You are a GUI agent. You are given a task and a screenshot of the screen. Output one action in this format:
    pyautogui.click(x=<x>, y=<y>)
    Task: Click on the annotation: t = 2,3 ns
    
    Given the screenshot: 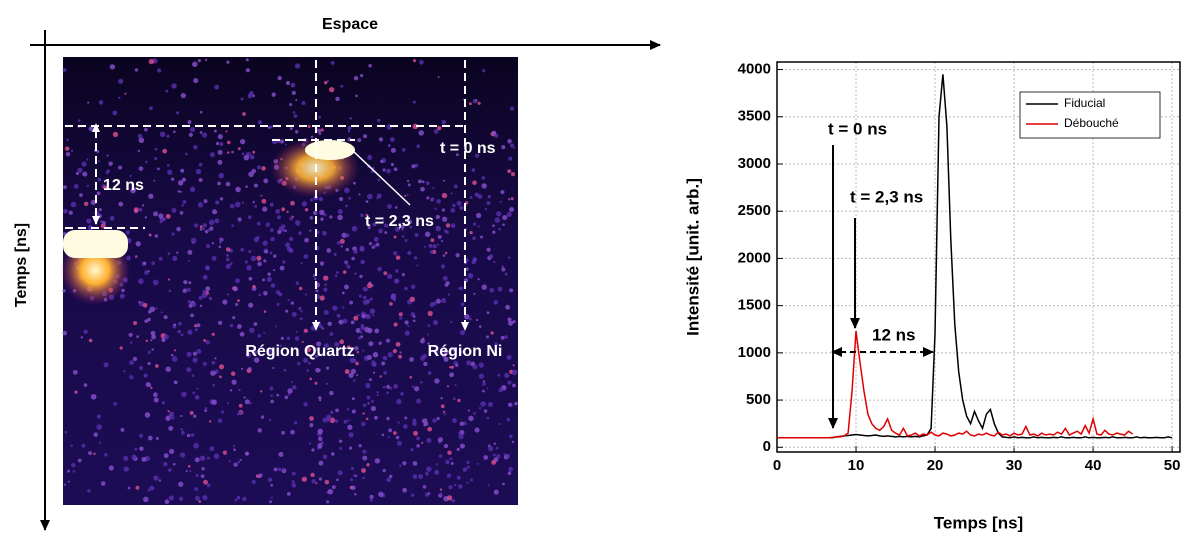 What is the action you would take?
    pyautogui.click(x=886, y=196)
    